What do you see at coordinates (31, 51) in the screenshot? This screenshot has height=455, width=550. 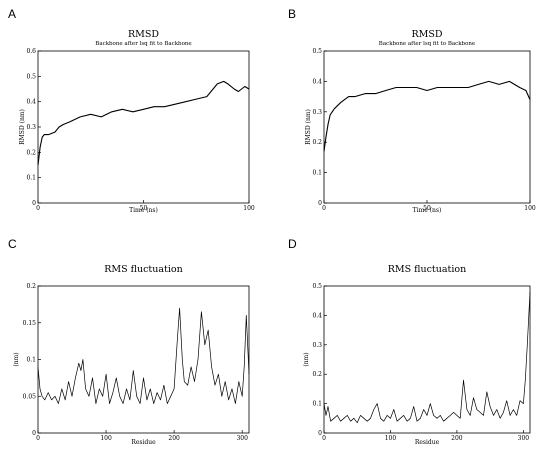 I see `y-tick-label: 0.6` at bounding box center [31, 51].